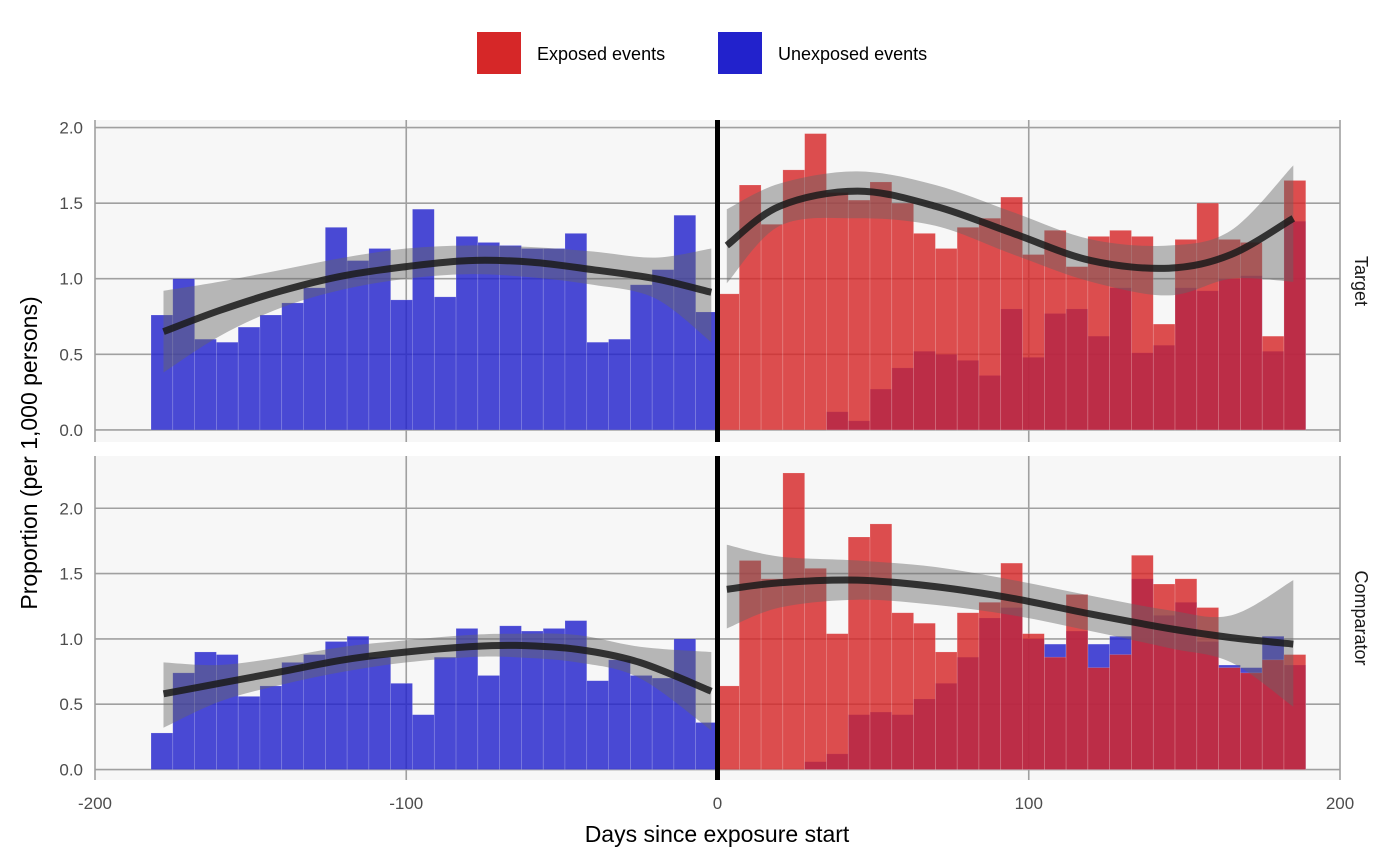 This screenshot has height=865, width=1400. What do you see at coordinates (29, 452) in the screenshot?
I see `y-axis-title: Proportion (per 1,000 persons)` at bounding box center [29, 452].